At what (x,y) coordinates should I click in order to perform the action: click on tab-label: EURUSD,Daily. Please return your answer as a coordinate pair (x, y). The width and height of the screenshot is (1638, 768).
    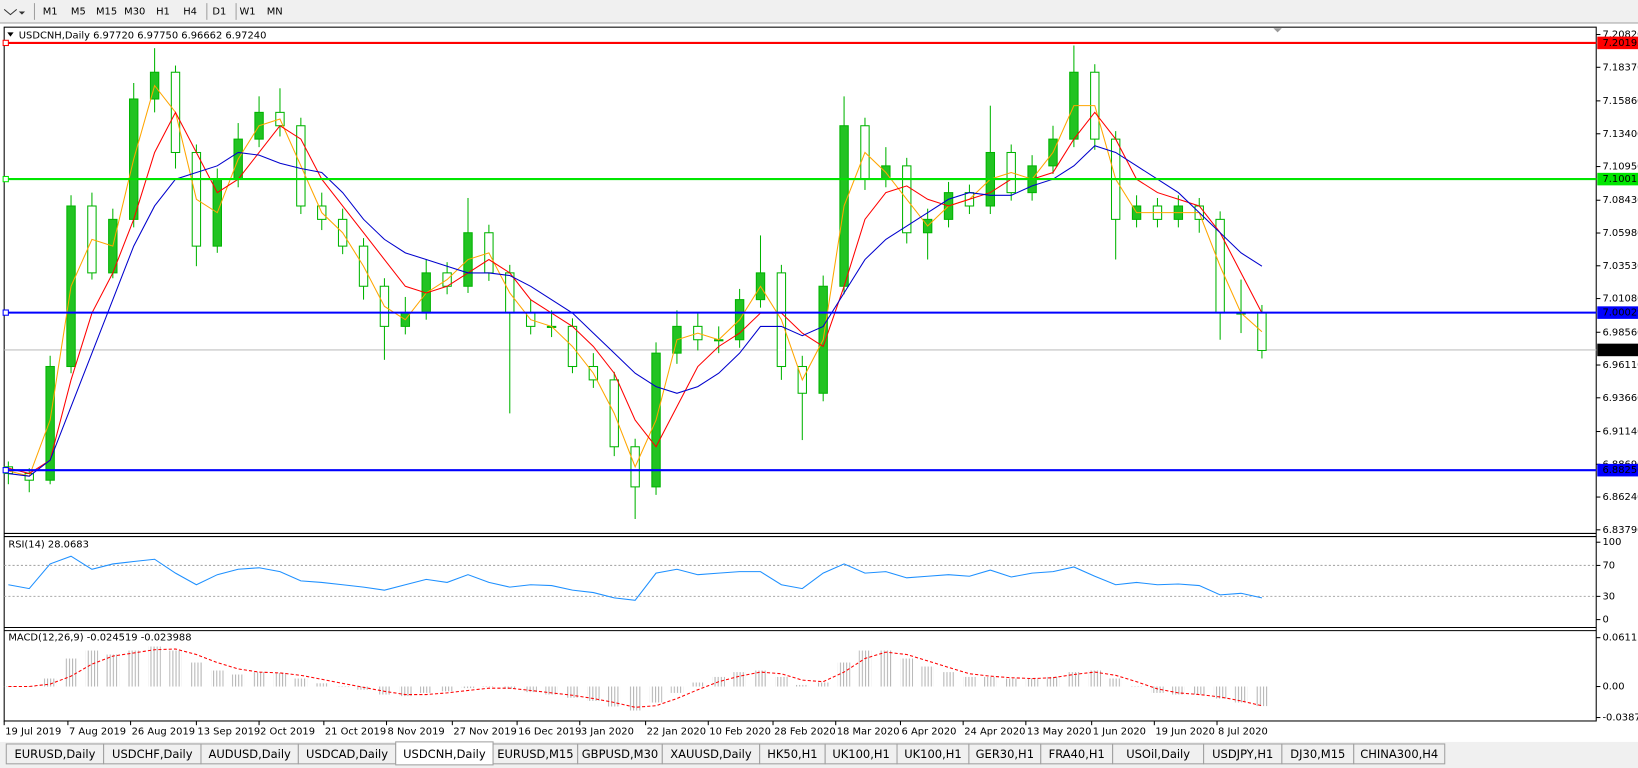
    Looking at the image, I should click on (55, 754).